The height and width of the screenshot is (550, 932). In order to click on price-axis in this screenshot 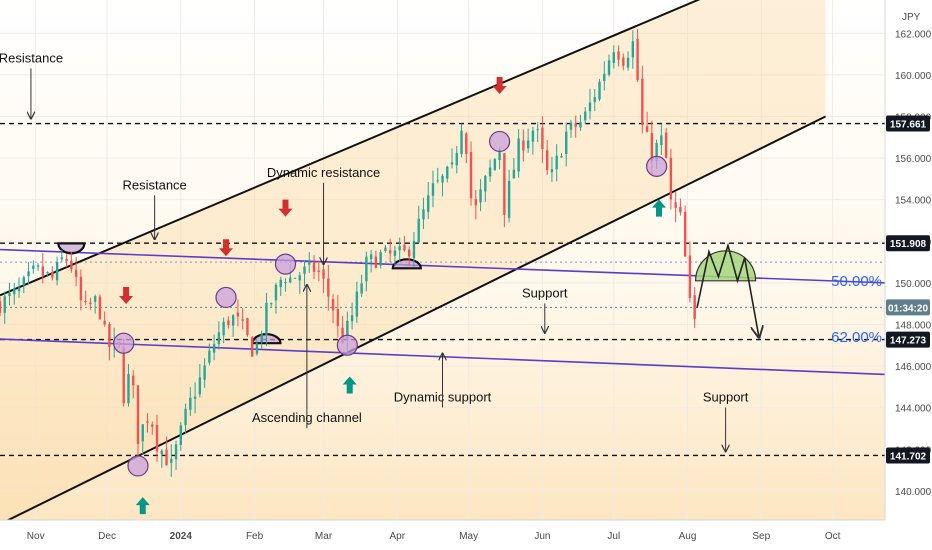, I will do `click(908, 275)`.